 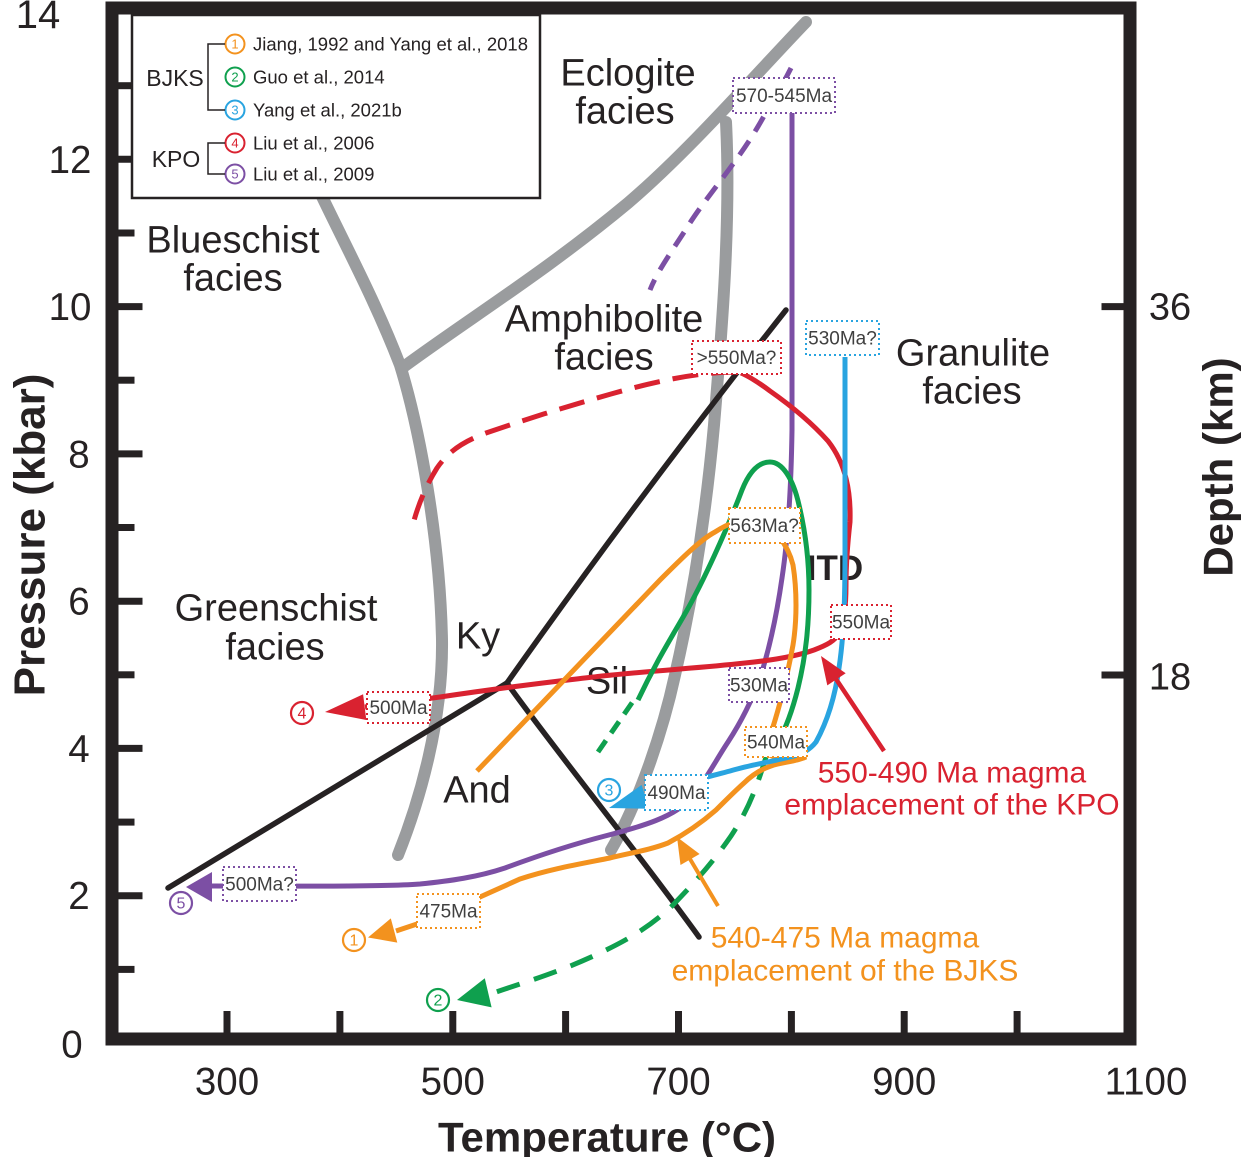 I want to click on svg-text: 563Ma?, so click(x=764, y=526).